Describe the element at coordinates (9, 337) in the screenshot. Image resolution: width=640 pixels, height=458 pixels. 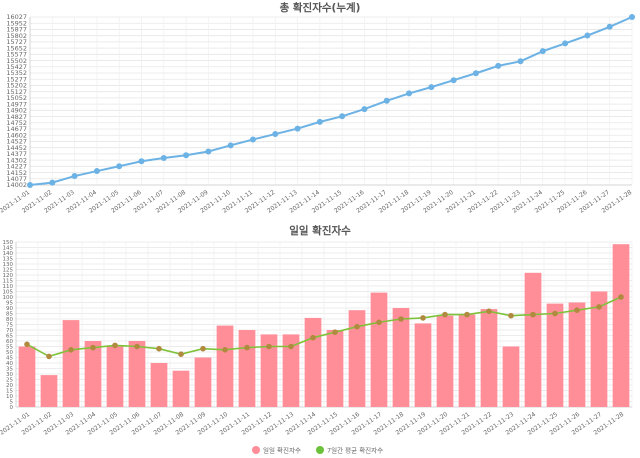
I see `y-tick-label: 65` at that location.